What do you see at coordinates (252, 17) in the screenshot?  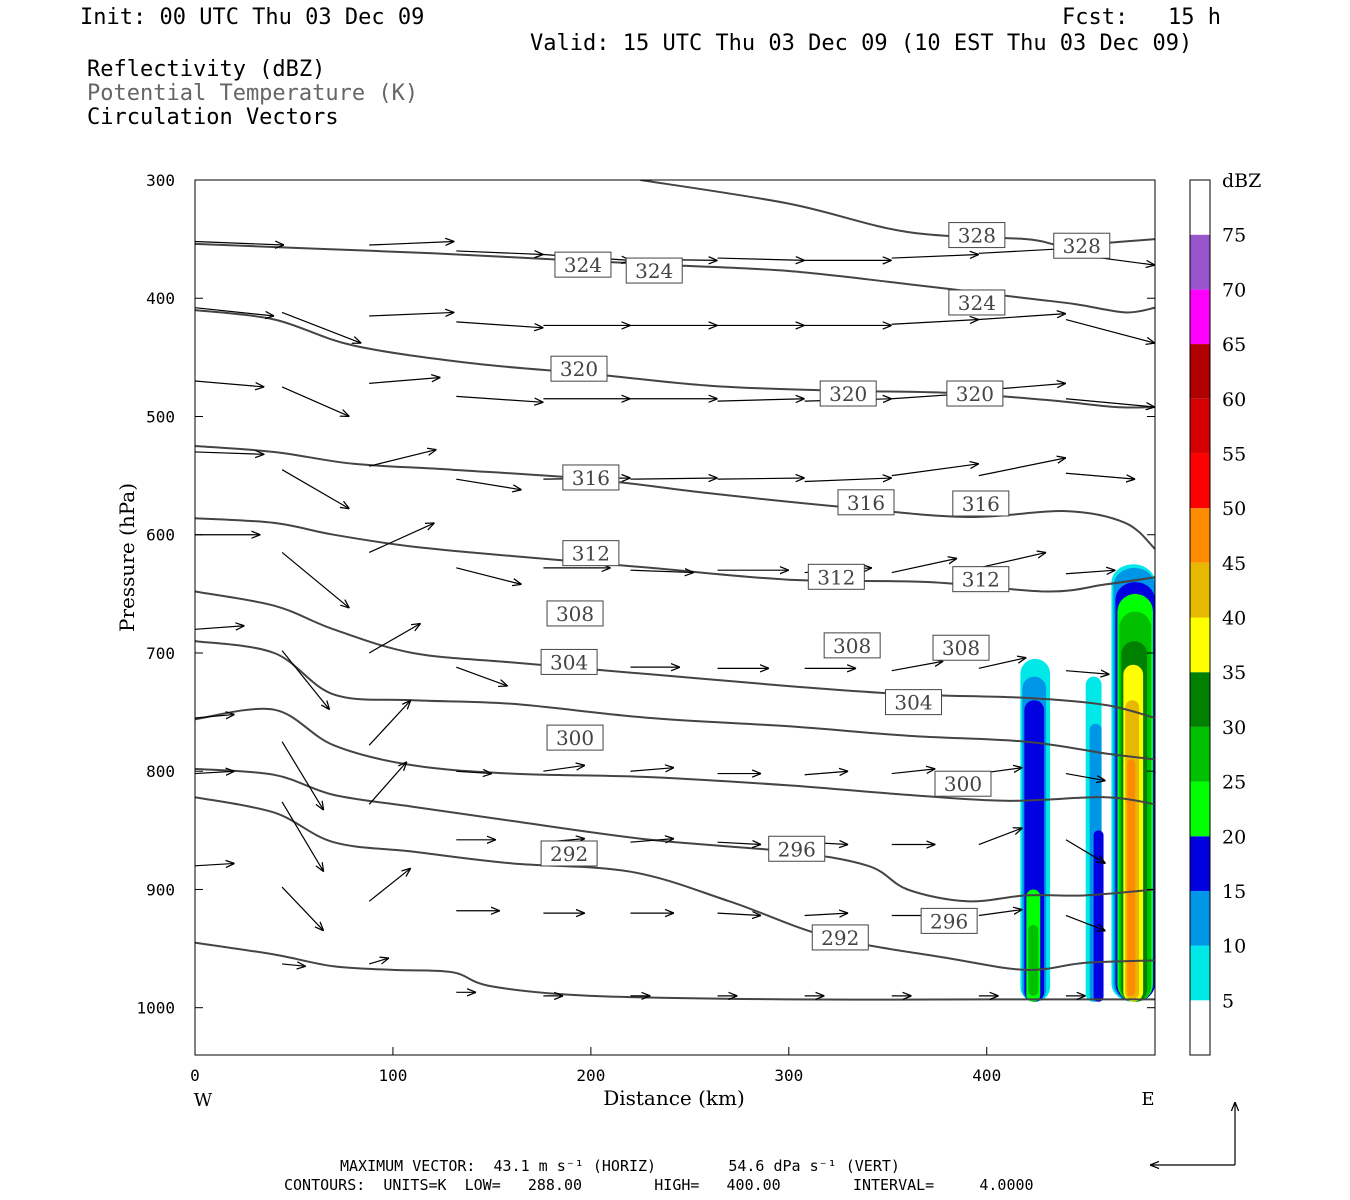 I see `init-time: Init: 00 UTC Thu 03 Dec 09` at bounding box center [252, 17].